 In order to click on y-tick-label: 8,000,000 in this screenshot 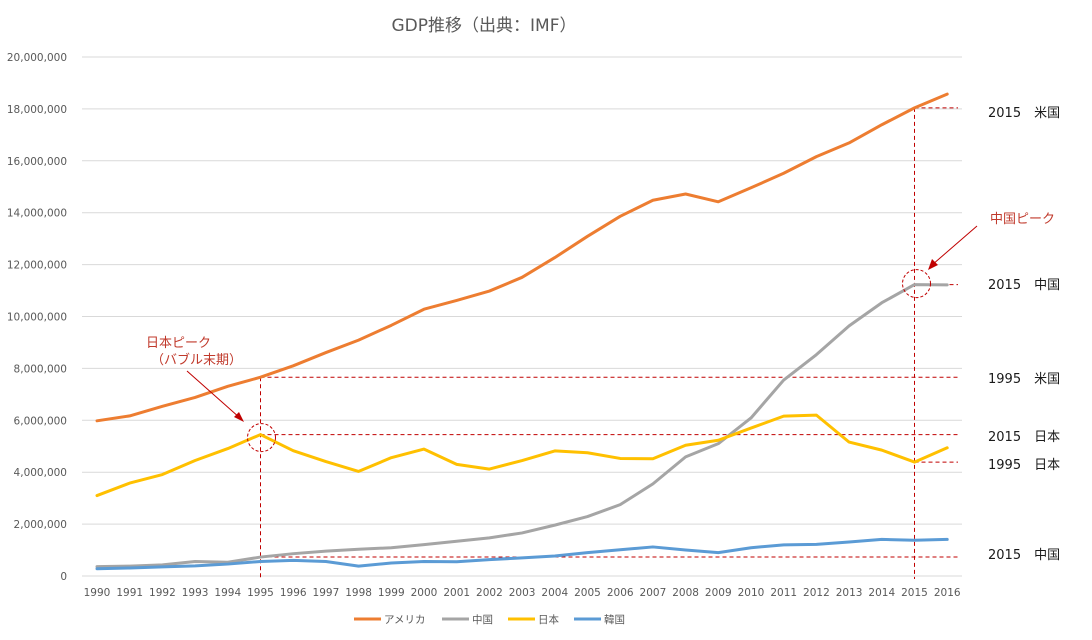, I will do `click(40, 369)`.